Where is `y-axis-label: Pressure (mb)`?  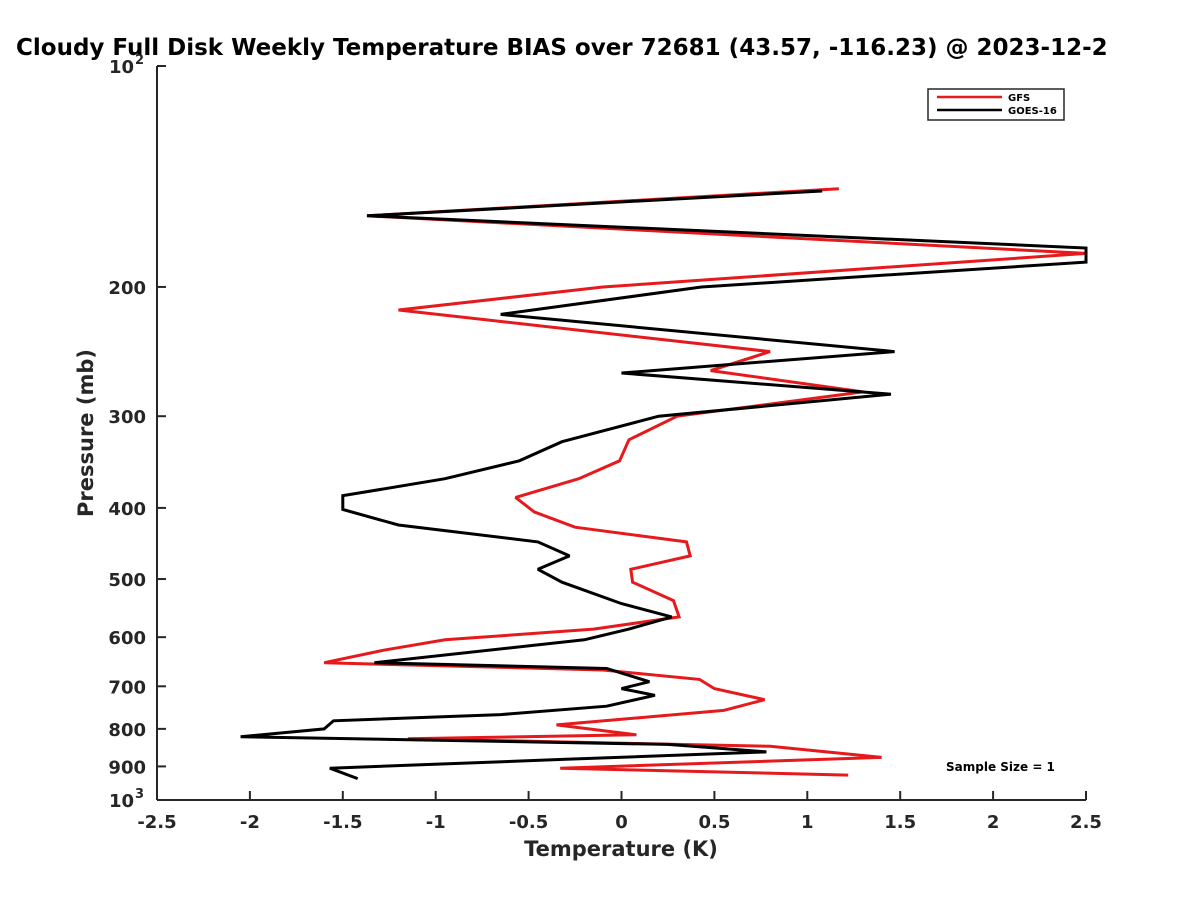 y-axis-label: Pressure (mb) is located at coordinates (86, 433).